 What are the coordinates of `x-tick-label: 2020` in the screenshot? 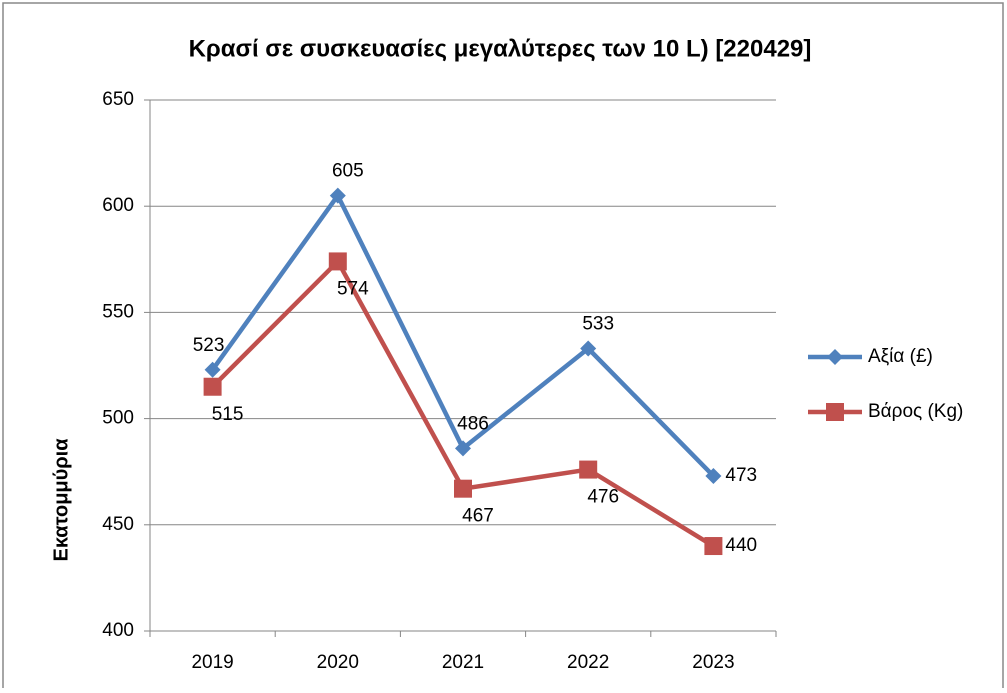 It's located at (338, 662).